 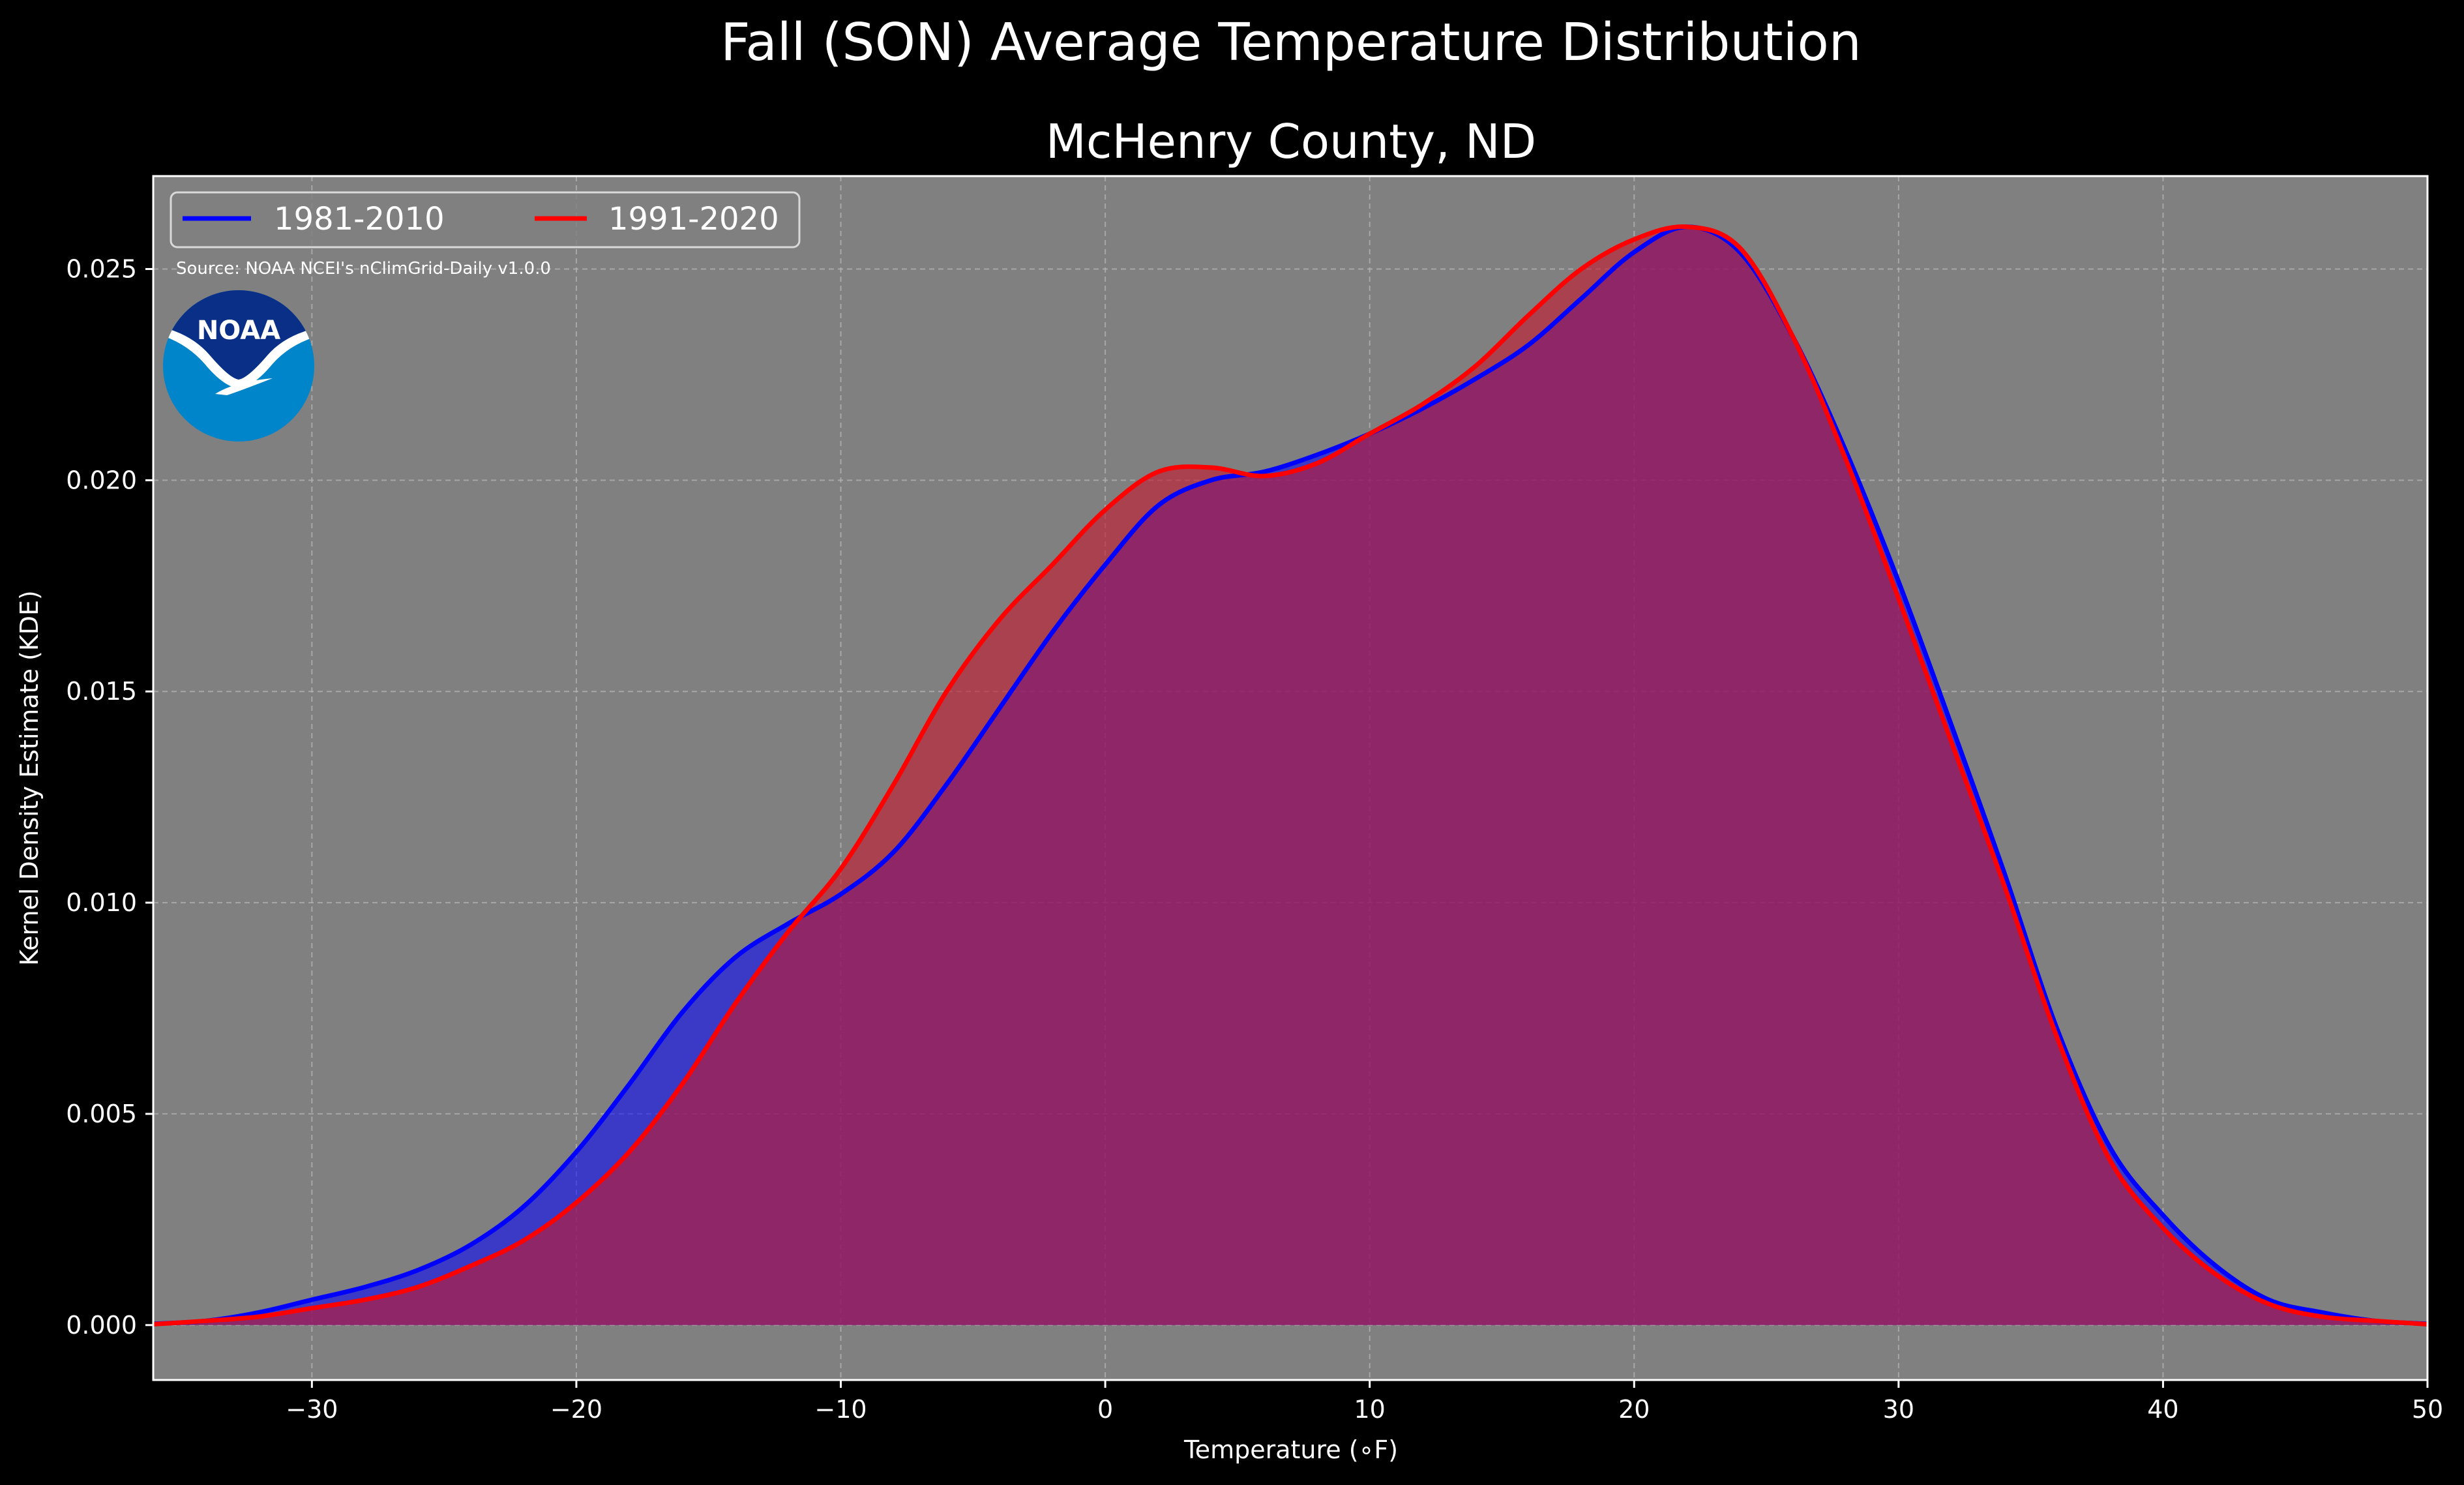 What do you see at coordinates (109, 797) in the screenshot?
I see `y-axis-ticks: 0.000 0.005 0.010 0.015 0.020 0.025` at bounding box center [109, 797].